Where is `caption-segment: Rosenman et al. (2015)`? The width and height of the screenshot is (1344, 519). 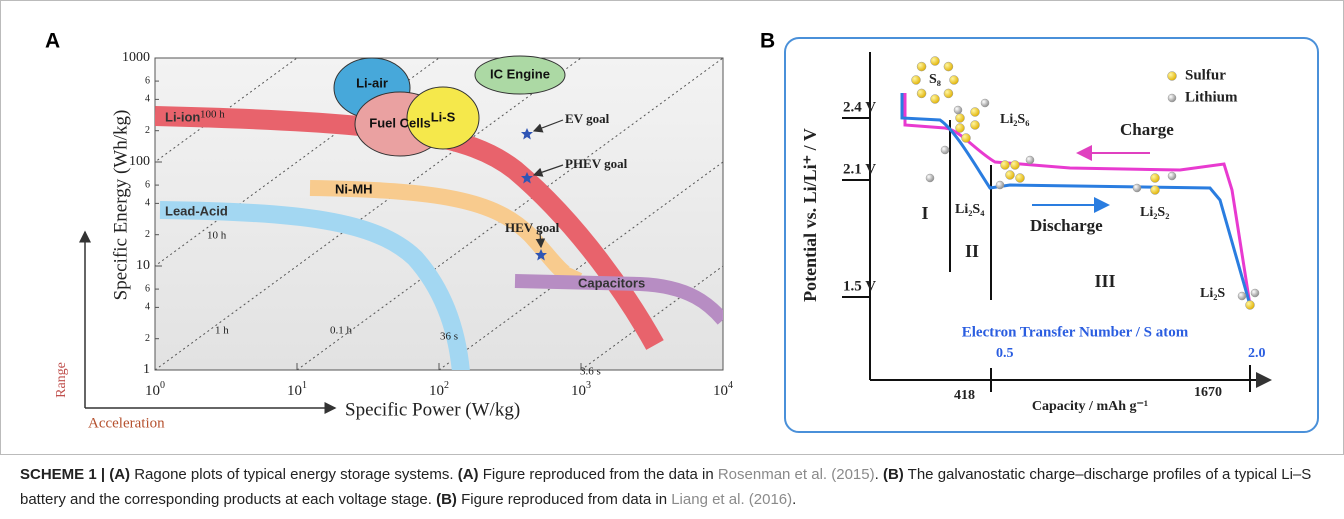
caption-segment: Rosenman et al. (2015) is located at coordinates (796, 474).